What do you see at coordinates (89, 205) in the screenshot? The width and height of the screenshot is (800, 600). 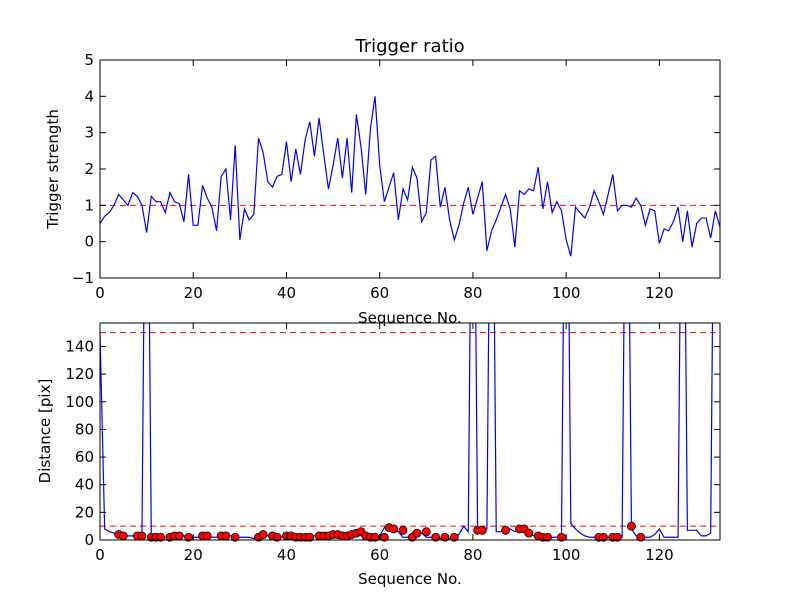 I see `y-tick-label: 1` at bounding box center [89, 205].